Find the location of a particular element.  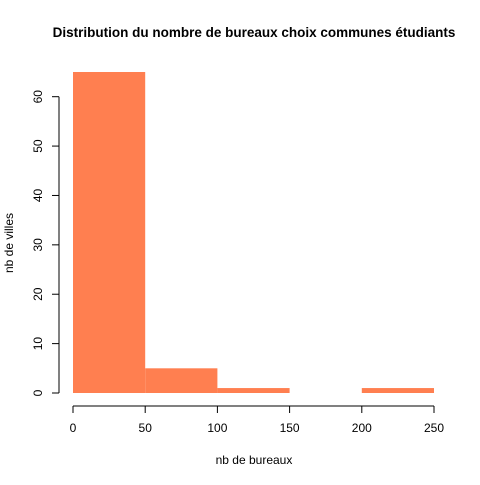

x-tick-label: 100 is located at coordinates (217, 428).